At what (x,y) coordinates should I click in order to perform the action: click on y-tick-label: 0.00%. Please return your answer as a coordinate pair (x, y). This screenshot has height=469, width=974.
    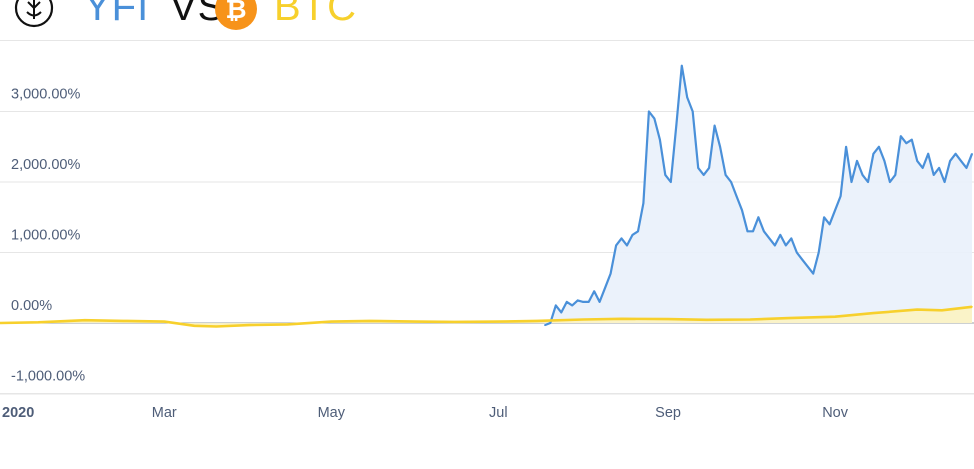
    Looking at the image, I should click on (31, 306).